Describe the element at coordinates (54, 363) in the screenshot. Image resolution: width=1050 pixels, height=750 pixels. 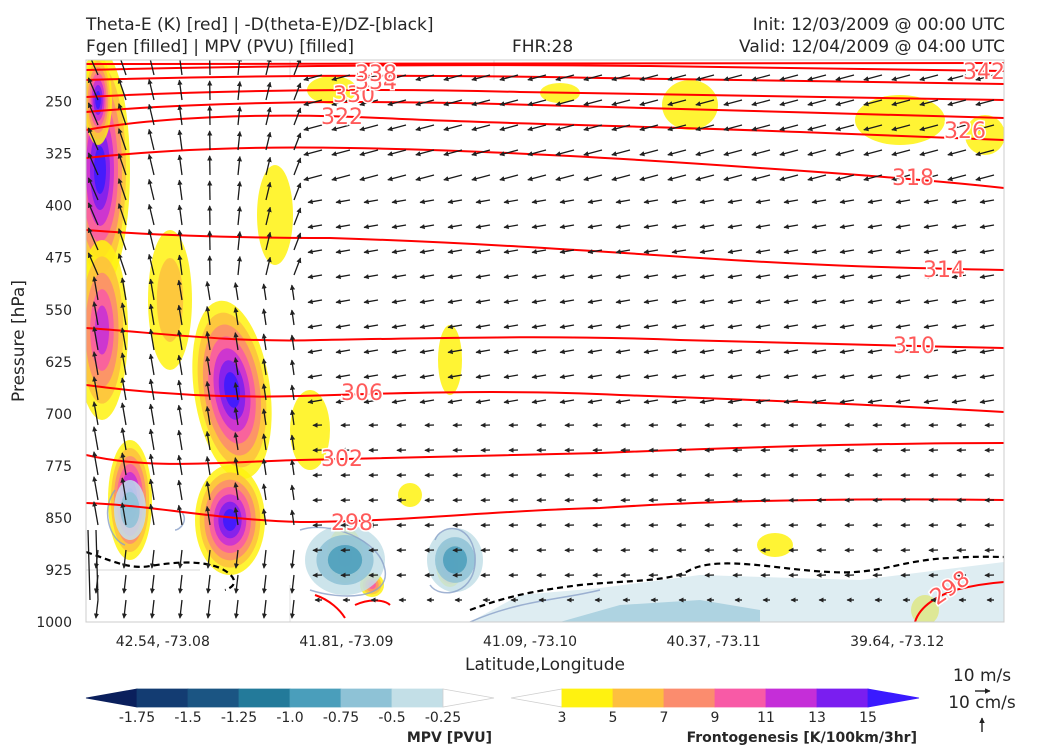
I see `y-axis: 250 325 400 475 550 625 700 775 850 925 1000` at that location.